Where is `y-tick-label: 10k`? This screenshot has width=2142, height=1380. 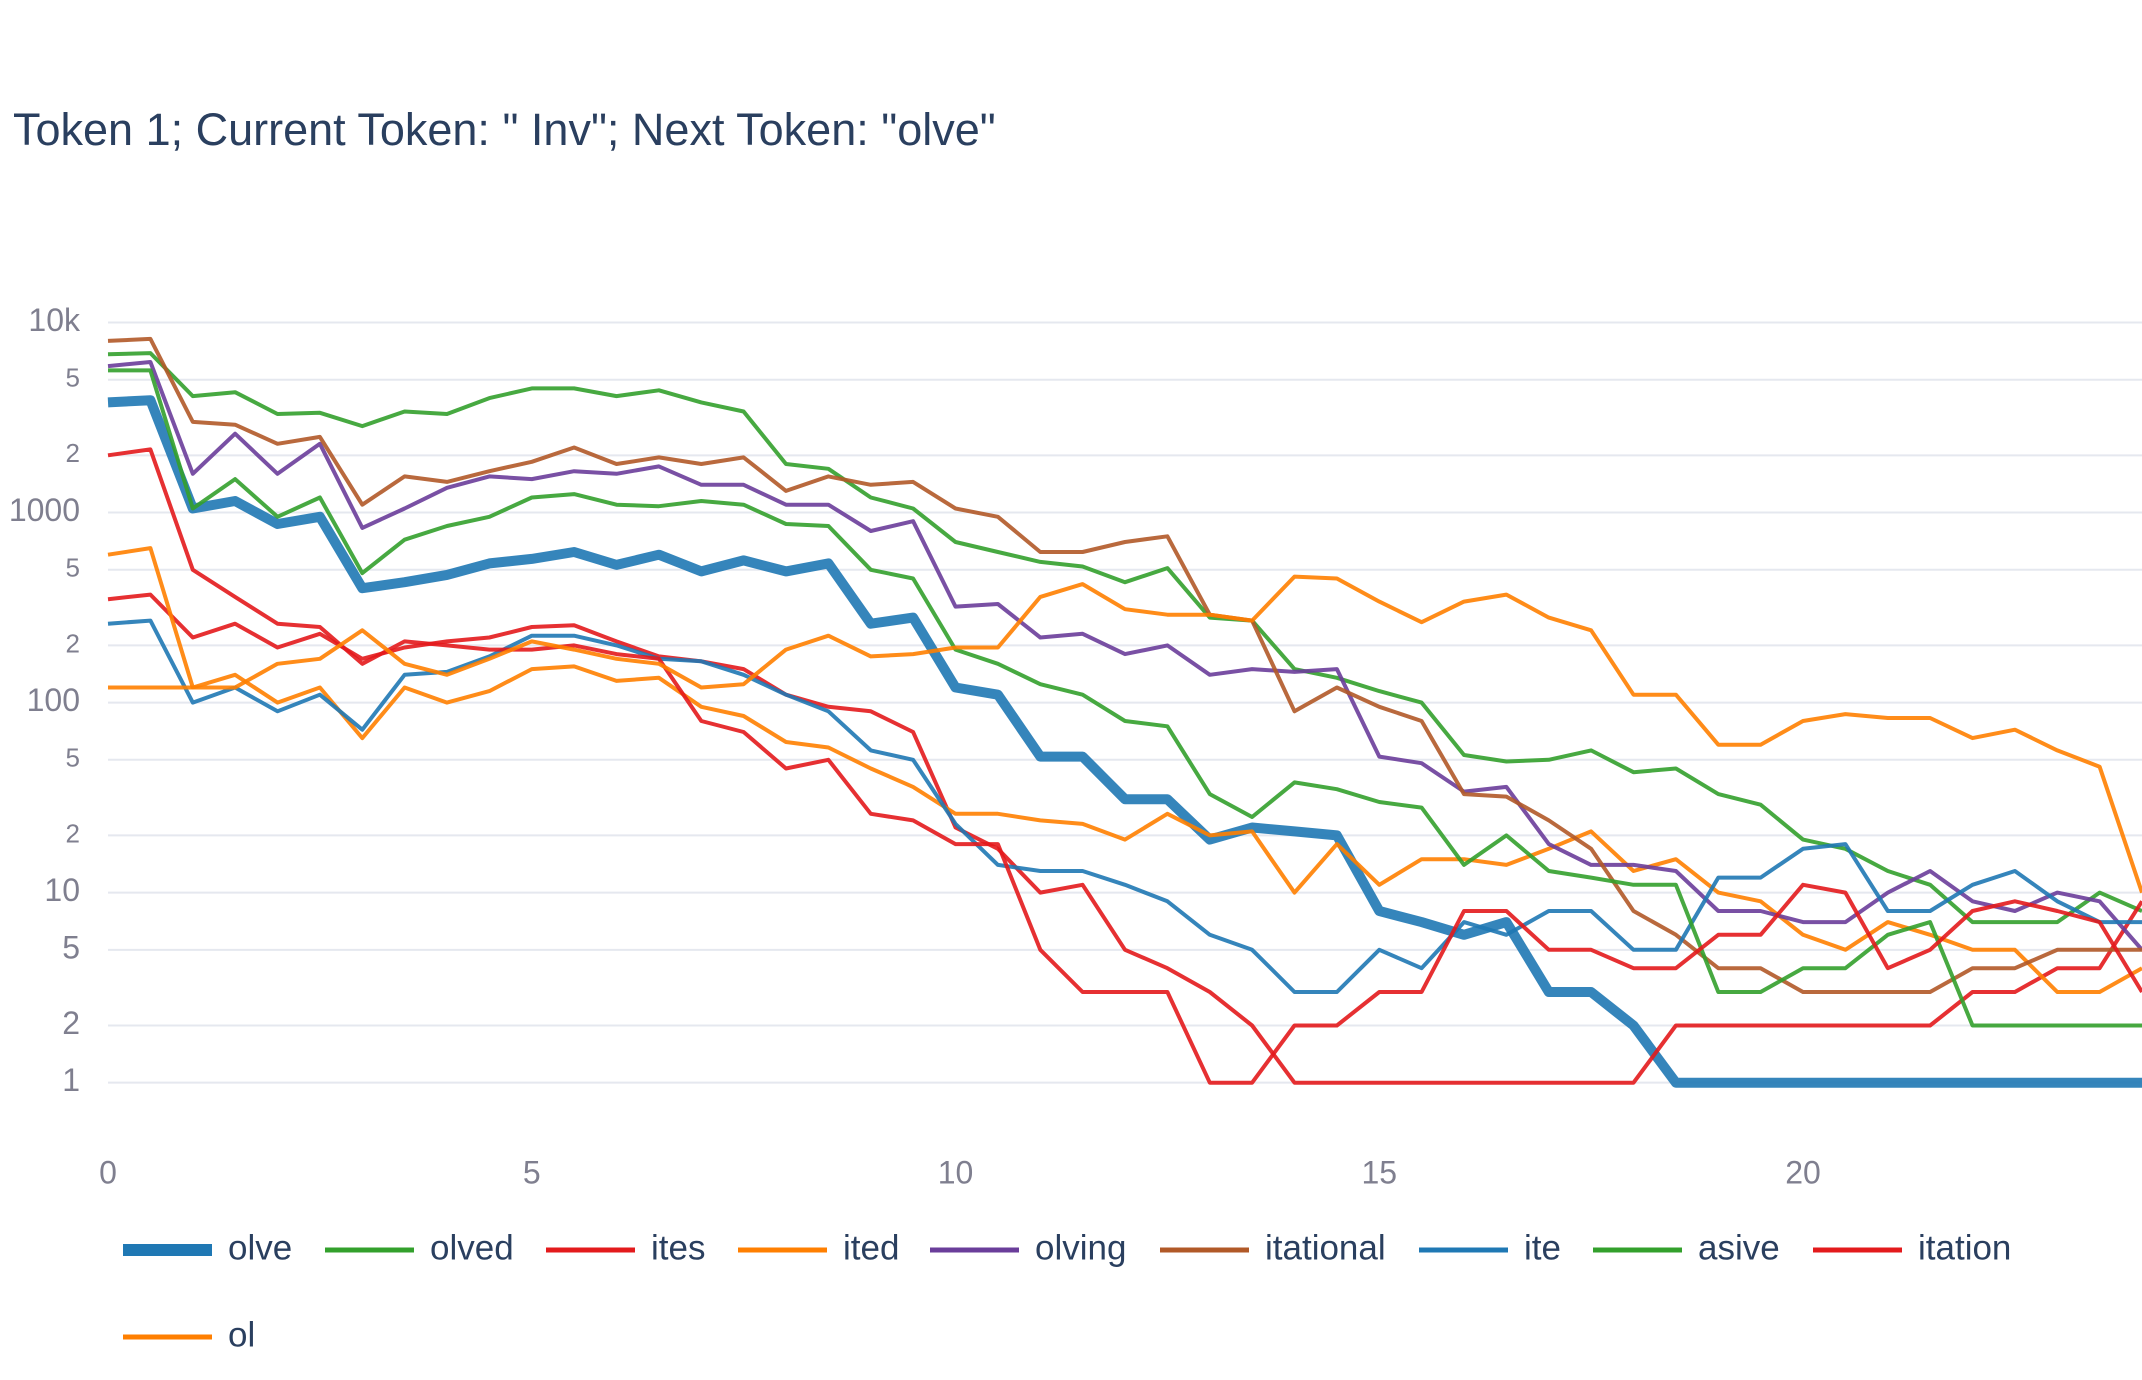 y-tick-label: 10k is located at coordinates (54, 320).